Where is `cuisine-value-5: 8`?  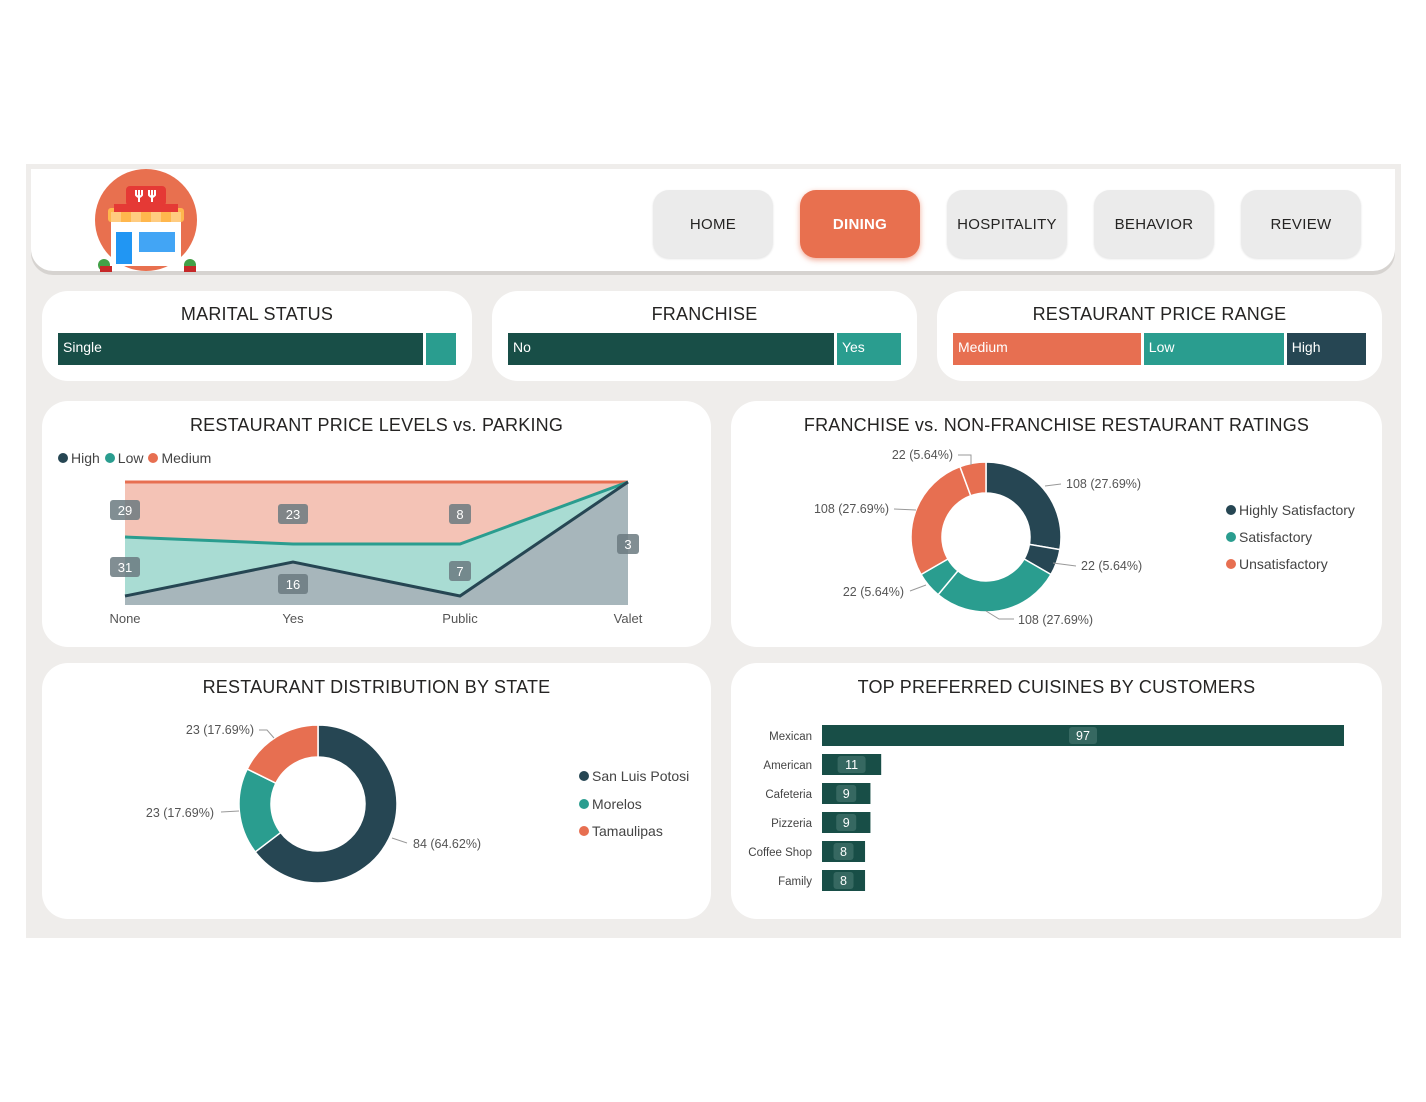
cuisine-value-5: 8 is located at coordinates (843, 880).